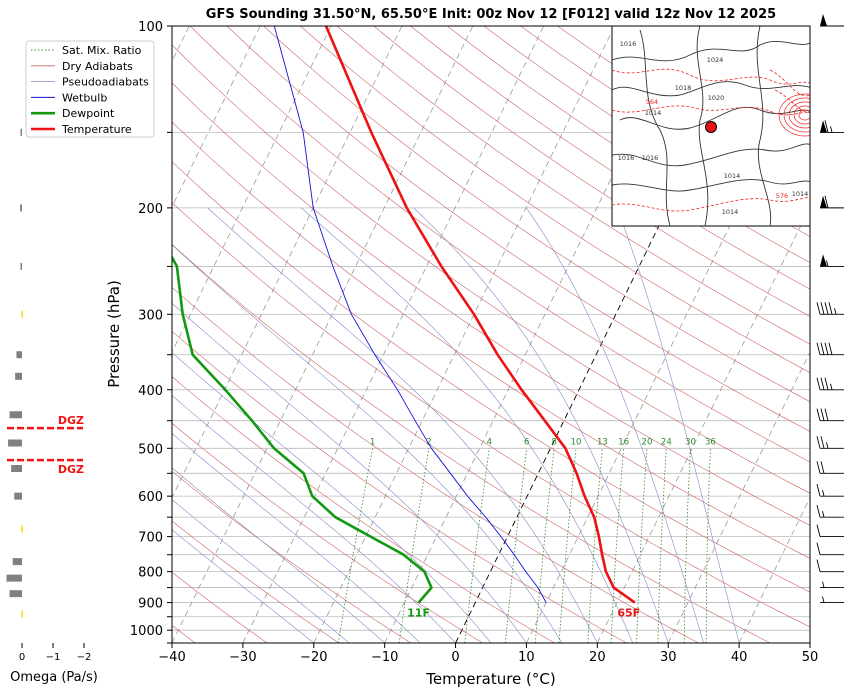  I want to click on mixing-ratio-label: 16, so click(623, 442).